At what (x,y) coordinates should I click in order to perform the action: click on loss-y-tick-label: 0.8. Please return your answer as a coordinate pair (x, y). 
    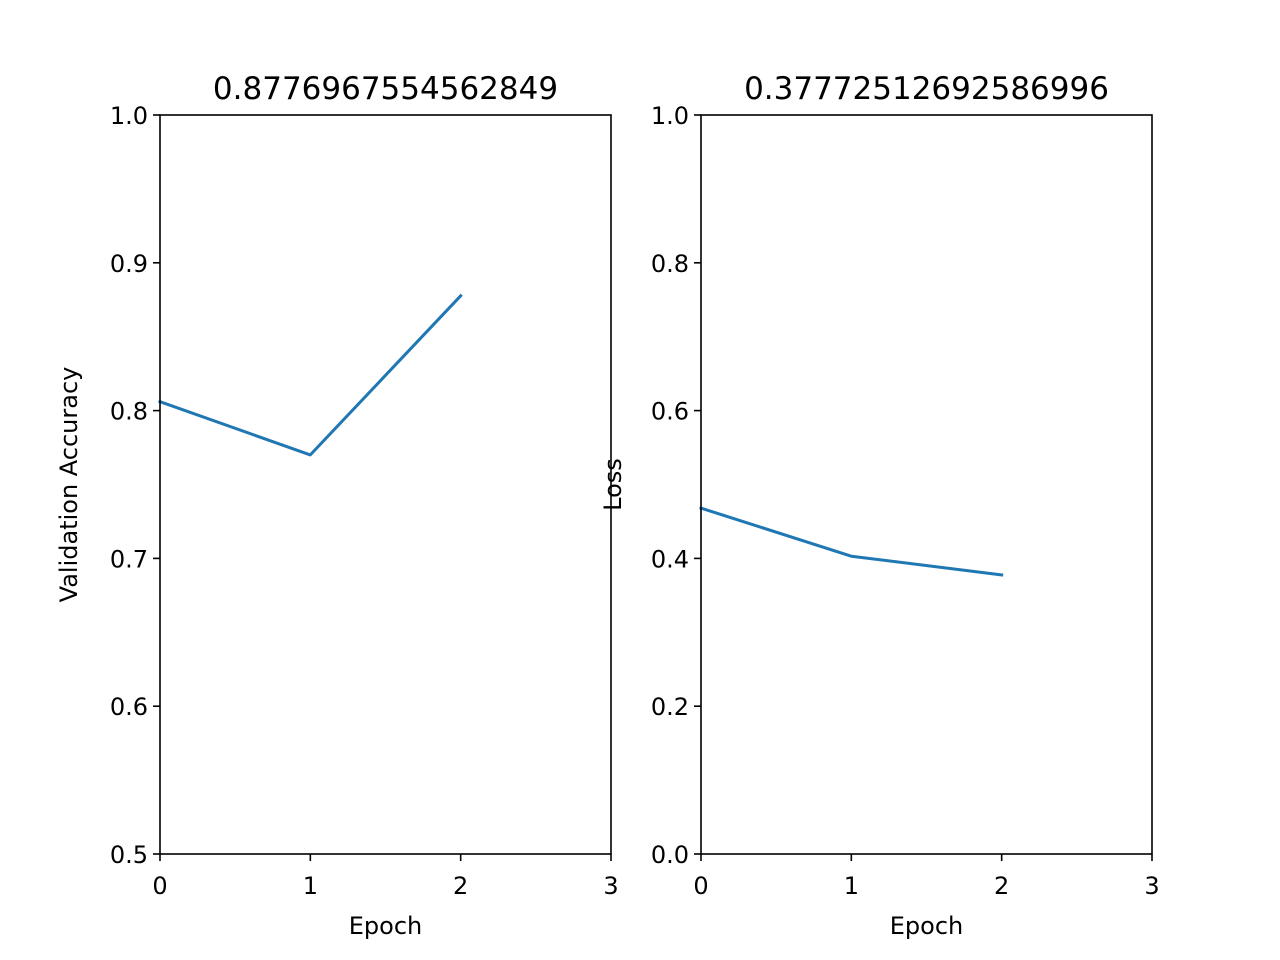
    Looking at the image, I should click on (670, 264).